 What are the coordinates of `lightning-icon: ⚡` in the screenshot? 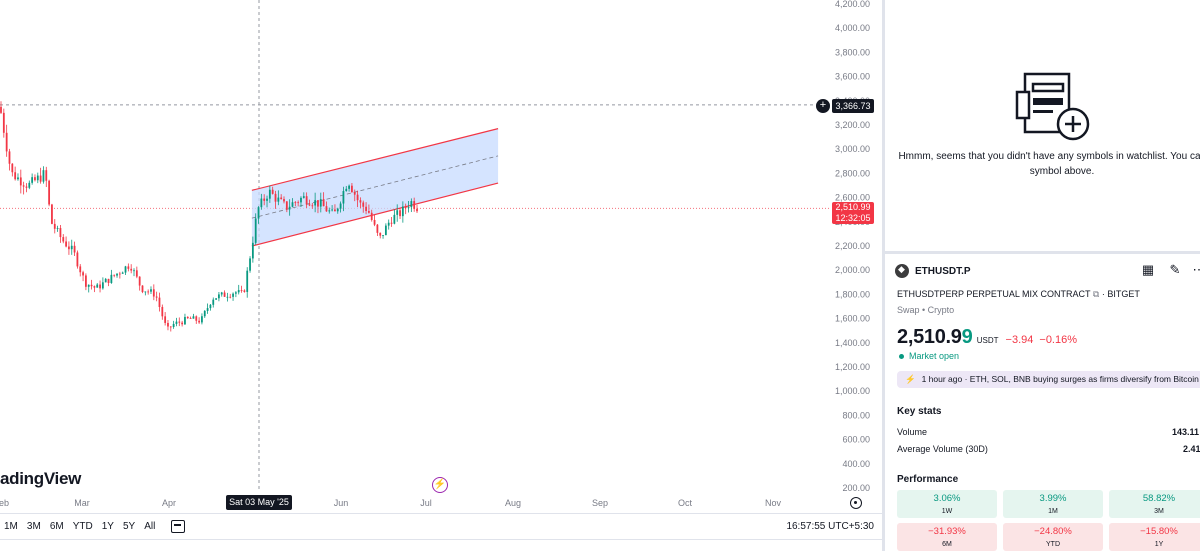 It's located at (440, 485).